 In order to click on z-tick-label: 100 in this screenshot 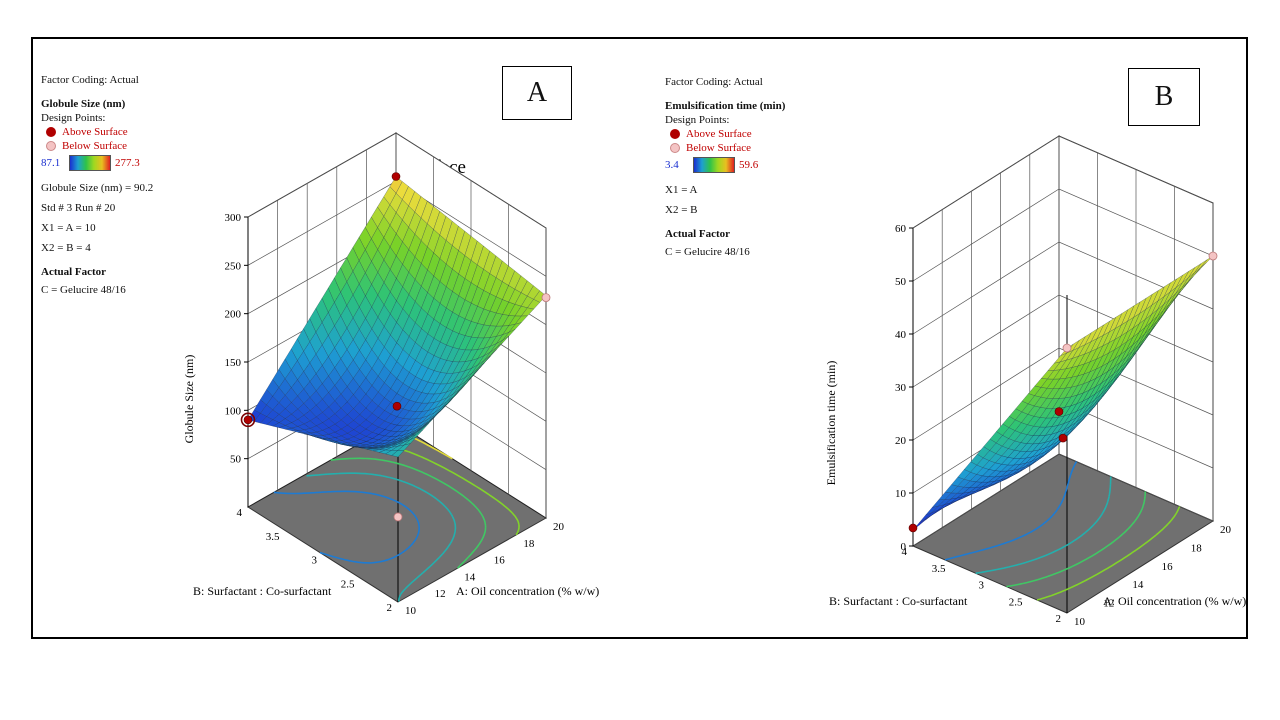, I will do `click(233, 411)`.